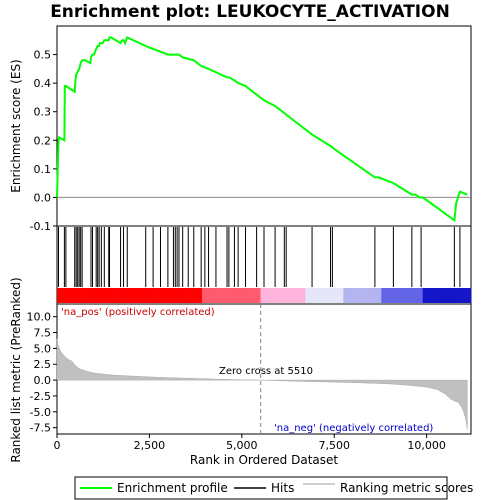 Image resolution: width=500 pixels, height=500 pixels. I want to click on metric-y-axis-label: Ranked list metric (PreRanked), so click(16, 369).